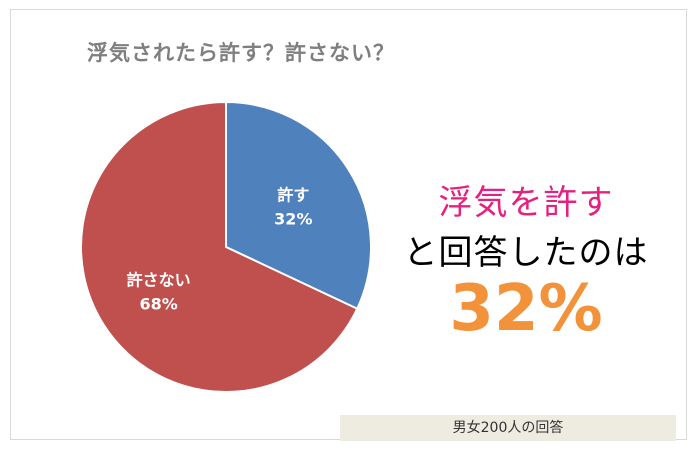  I want to click on pie-slice-value-1: 68%, so click(159, 304).